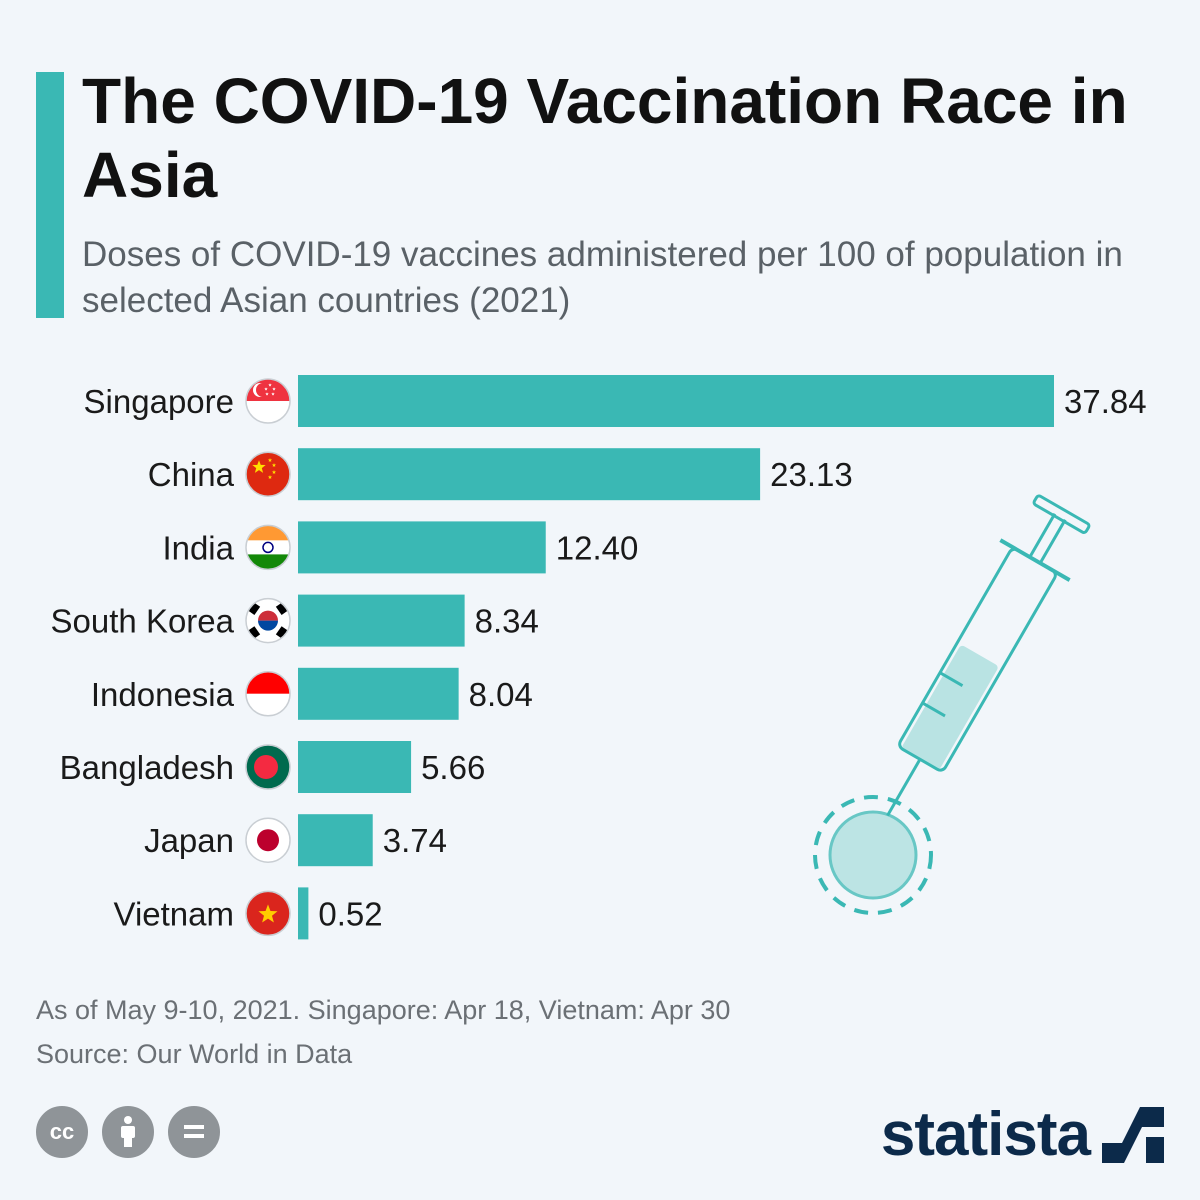 This screenshot has width=1200, height=1200. I want to click on title-accent-bar, so click(50, 195).